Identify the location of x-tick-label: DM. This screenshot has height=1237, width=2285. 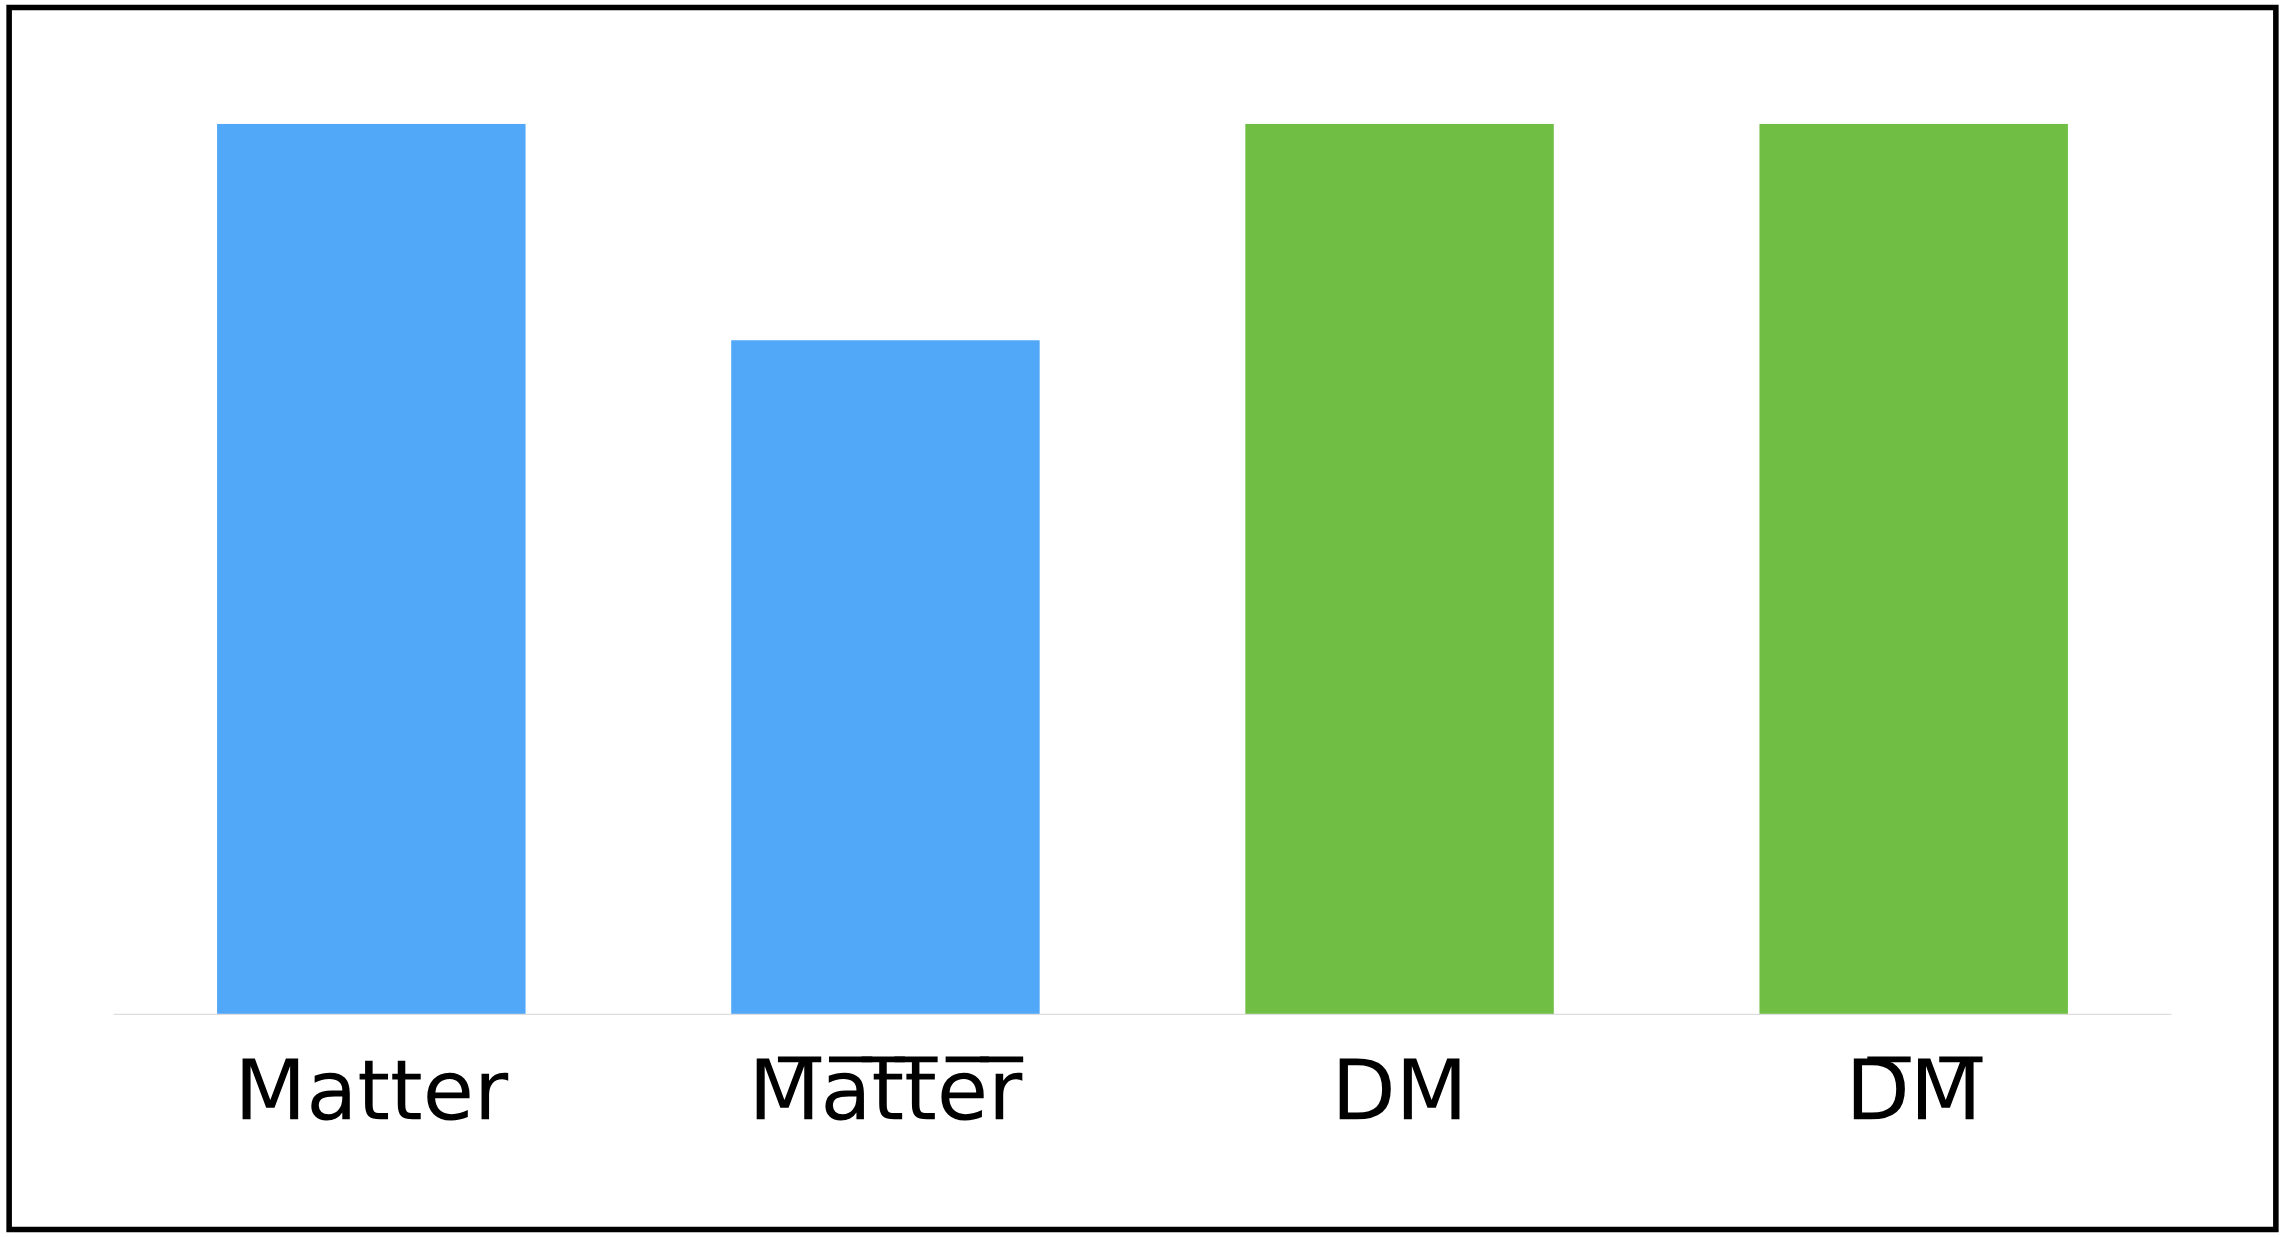
(1399, 1089).